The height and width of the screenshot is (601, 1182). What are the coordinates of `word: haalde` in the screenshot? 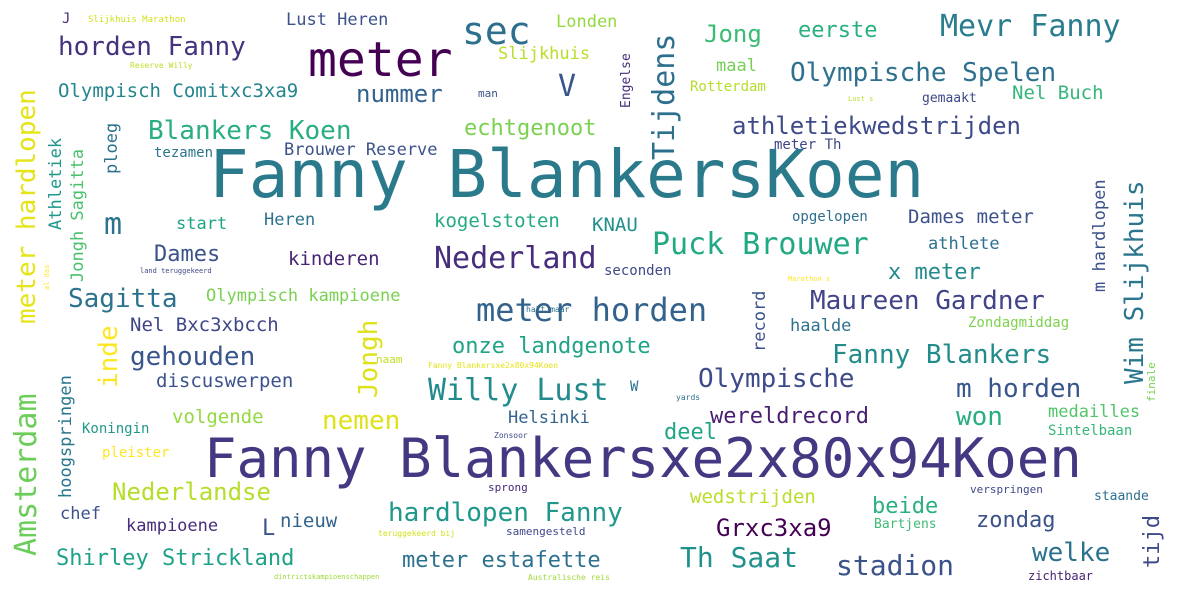 It's located at (821, 326).